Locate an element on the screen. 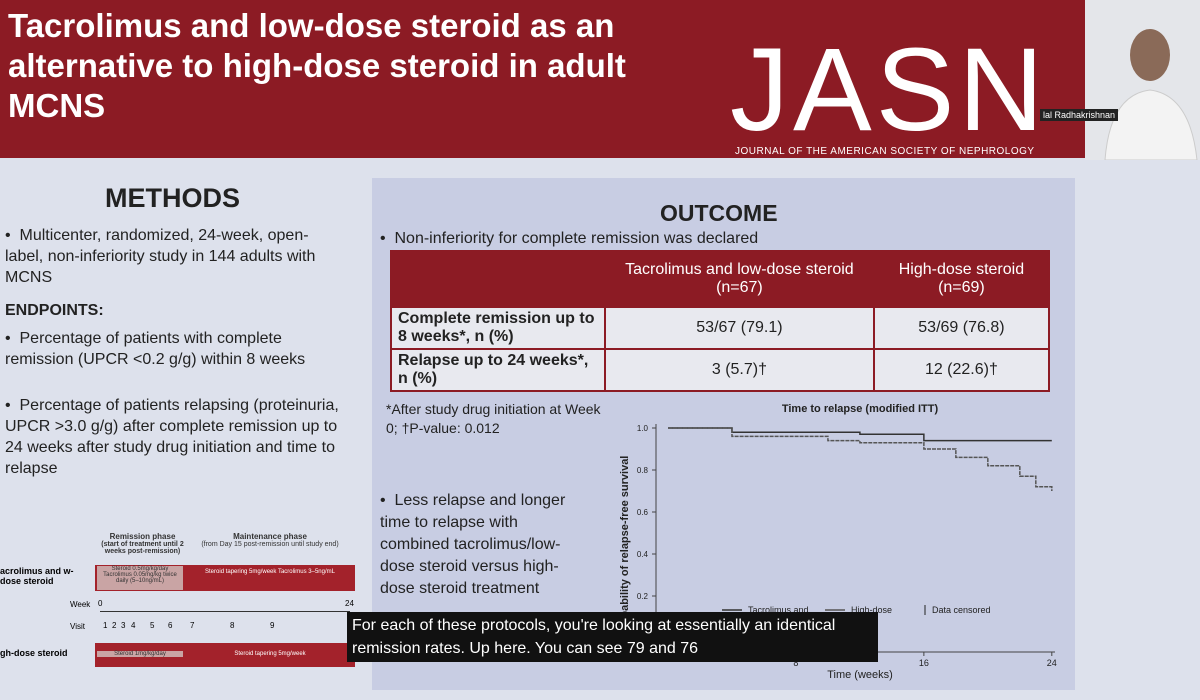 The width and height of the screenshot is (1200, 700). x-axis-label: Time (weeks) is located at coordinates (860, 675).